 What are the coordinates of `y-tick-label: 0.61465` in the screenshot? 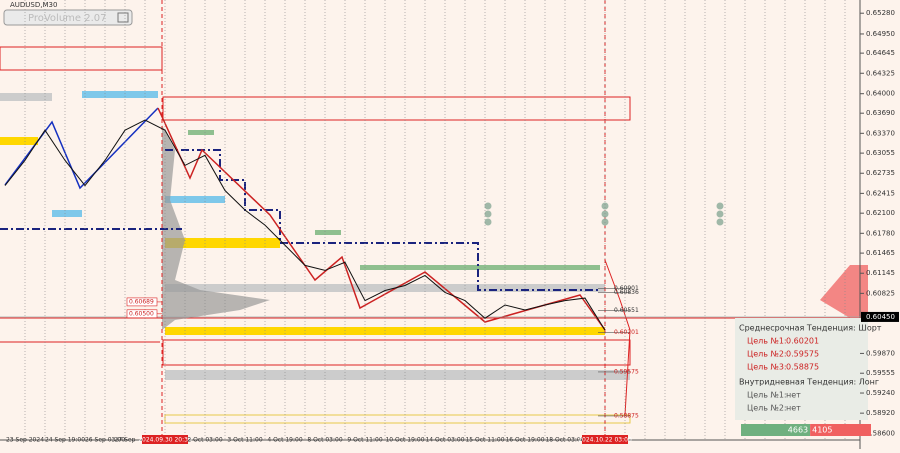 It's located at (880, 253).